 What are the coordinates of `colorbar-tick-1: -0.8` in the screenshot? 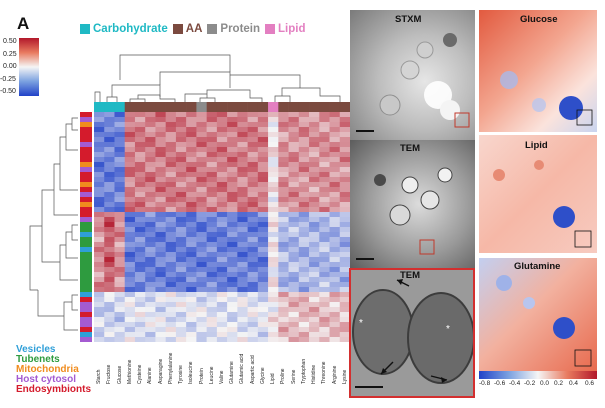 It's located at (485, 383).